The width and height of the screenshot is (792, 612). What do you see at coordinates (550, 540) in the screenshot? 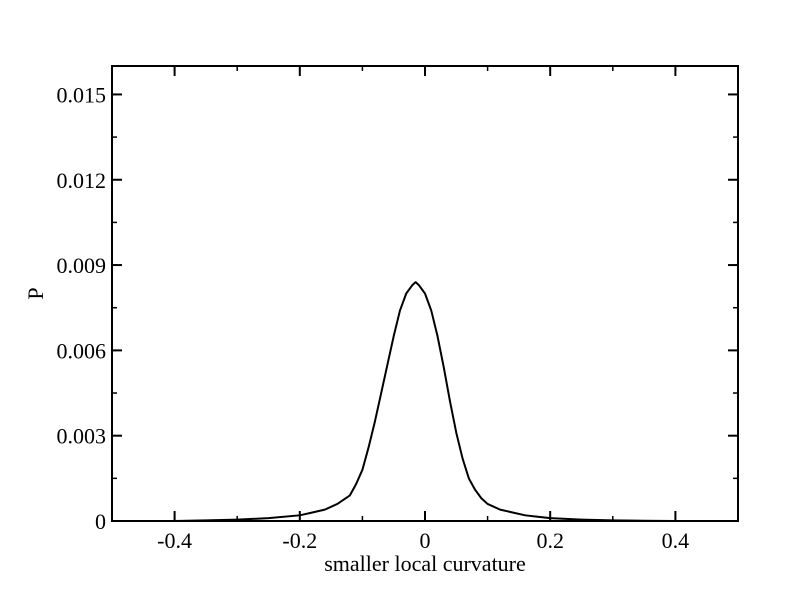
I see `x-tick-label: 0.2` at bounding box center [550, 540].